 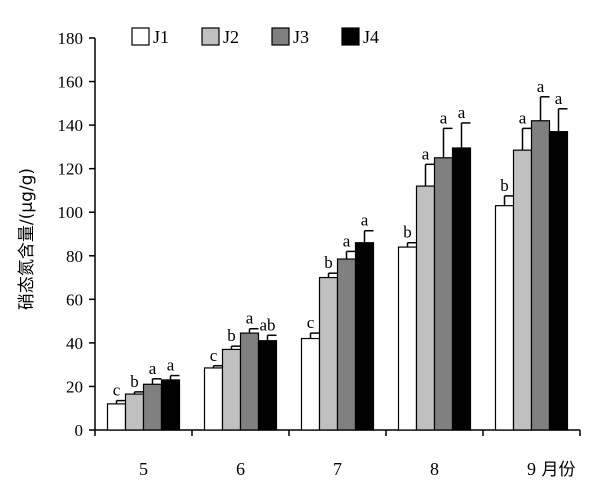 What do you see at coordinates (267, 324) in the screenshot?
I see `significance-label: ab` at bounding box center [267, 324].